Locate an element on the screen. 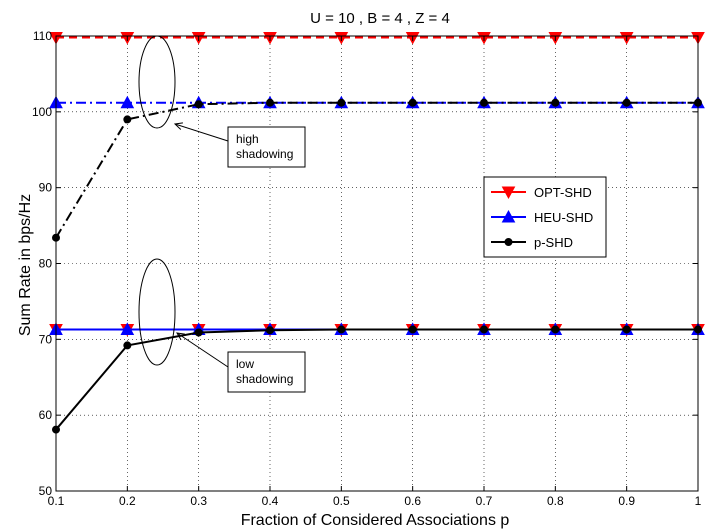  x-tick-label: 1 is located at coordinates (698, 501).